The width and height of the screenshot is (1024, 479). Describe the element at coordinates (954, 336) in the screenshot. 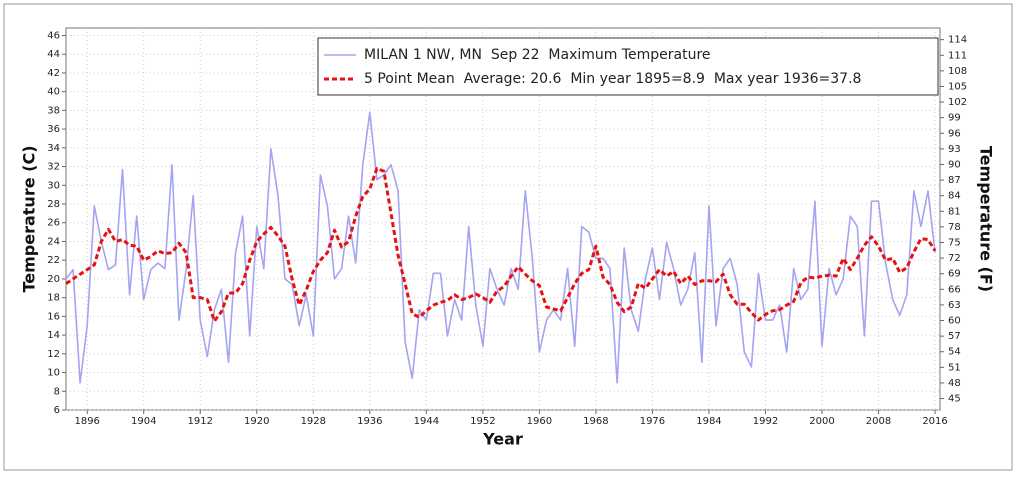

I see `y2-tick-label: 57` at that location.